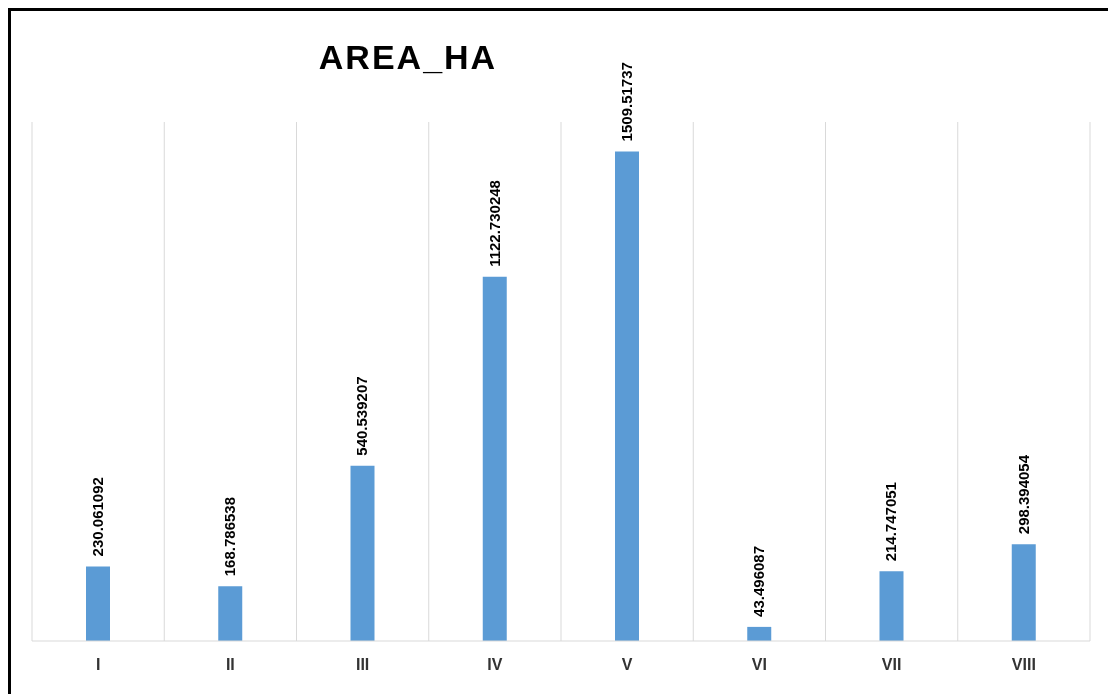 This screenshot has height=697, width=1110. I want to click on x-tick-label: V, so click(627, 665).